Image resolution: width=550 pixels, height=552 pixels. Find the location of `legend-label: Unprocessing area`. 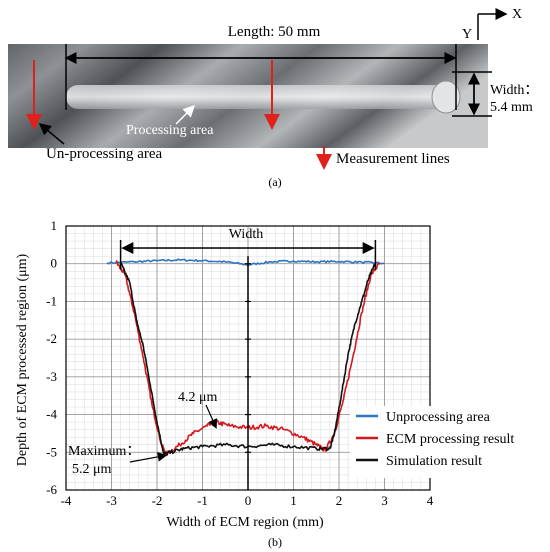

legend-label: Unprocessing area is located at coordinates (438, 417).